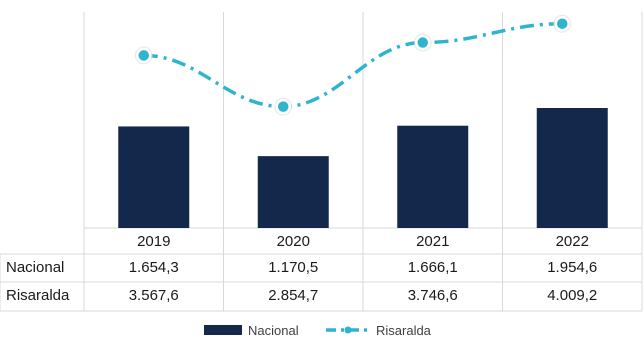 This screenshot has width=644, height=341. Describe the element at coordinates (432, 241) in the screenshot. I see `category-label: 2021` at that location.